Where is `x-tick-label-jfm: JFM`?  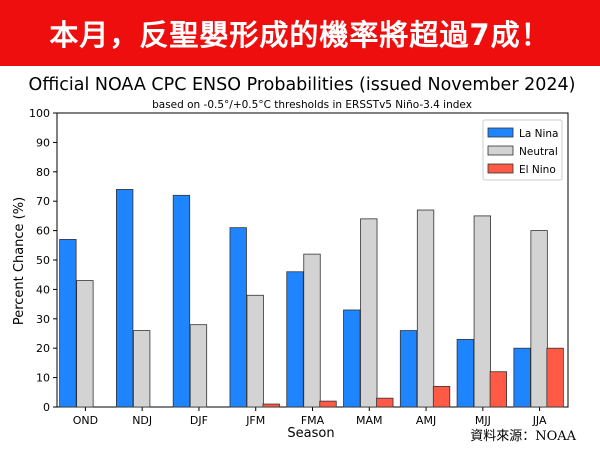
x-tick-label-jfm: JFM is located at coordinates (255, 420).